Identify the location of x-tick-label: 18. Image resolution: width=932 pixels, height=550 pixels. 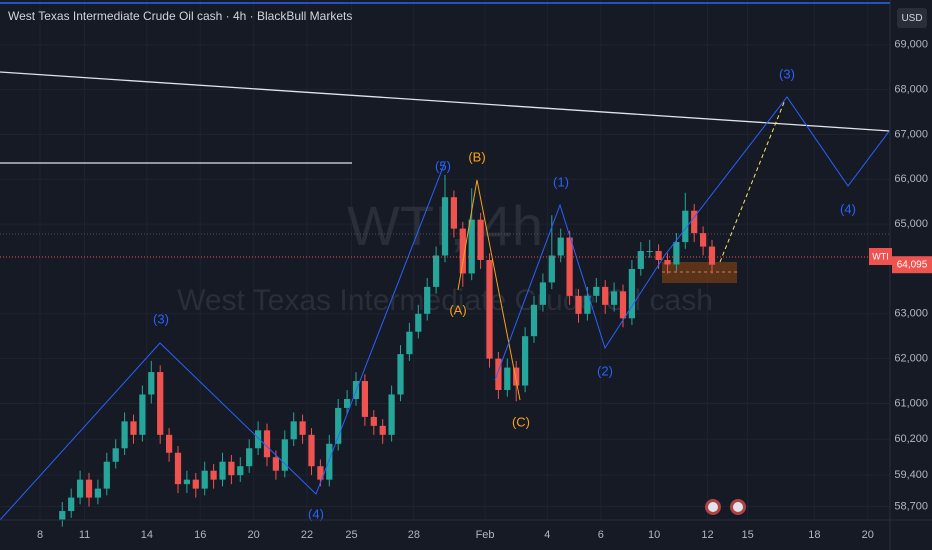
(814, 535).